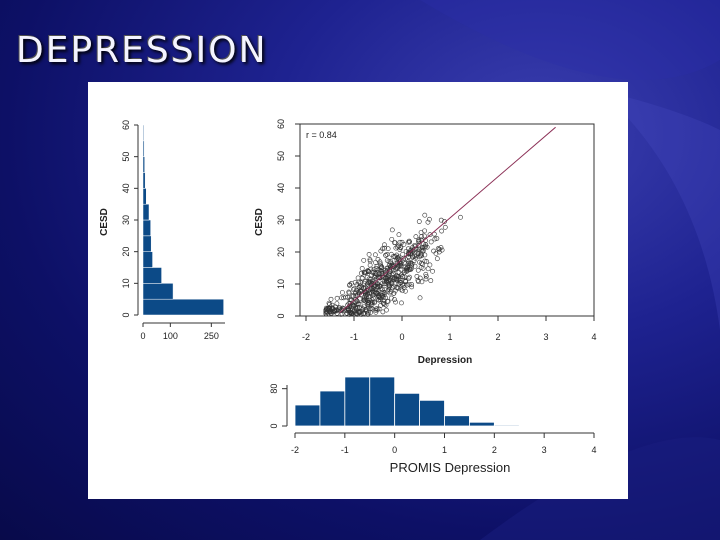 This screenshot has width=720, height=540. Describe the element at coordinates (281, 284) in the screenshot. I see `scatter-ytick-label: 10` at that location.